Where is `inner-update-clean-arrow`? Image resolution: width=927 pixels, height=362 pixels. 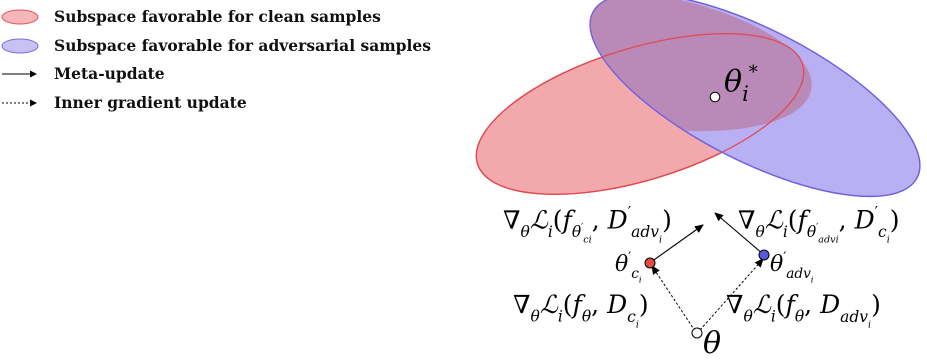
inner-update-clean-arrow is located at coordinates (673, 298).